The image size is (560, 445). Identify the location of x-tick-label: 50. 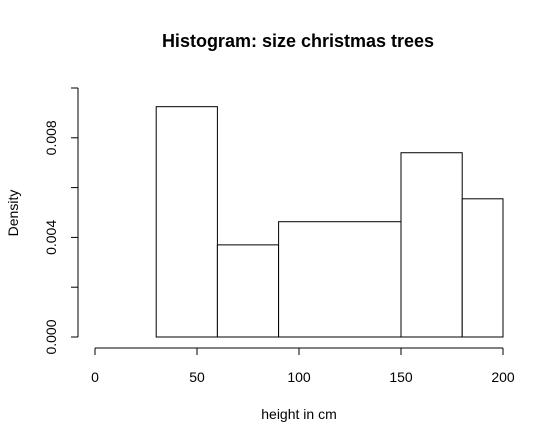
(197, 377).